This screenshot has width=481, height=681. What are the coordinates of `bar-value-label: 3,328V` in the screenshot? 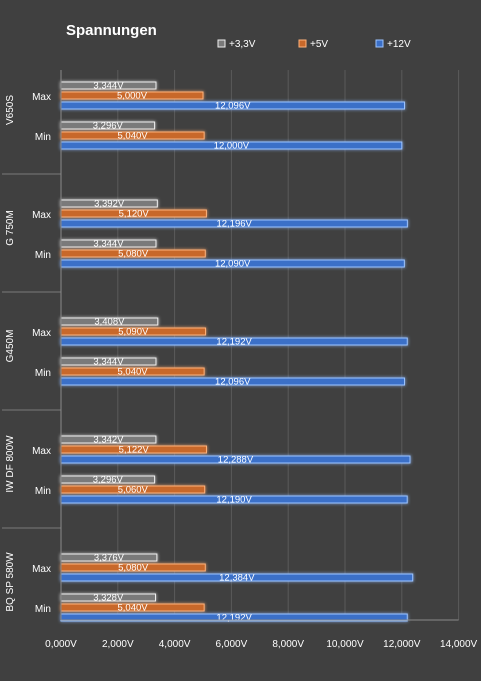 It's located at (108, 598).